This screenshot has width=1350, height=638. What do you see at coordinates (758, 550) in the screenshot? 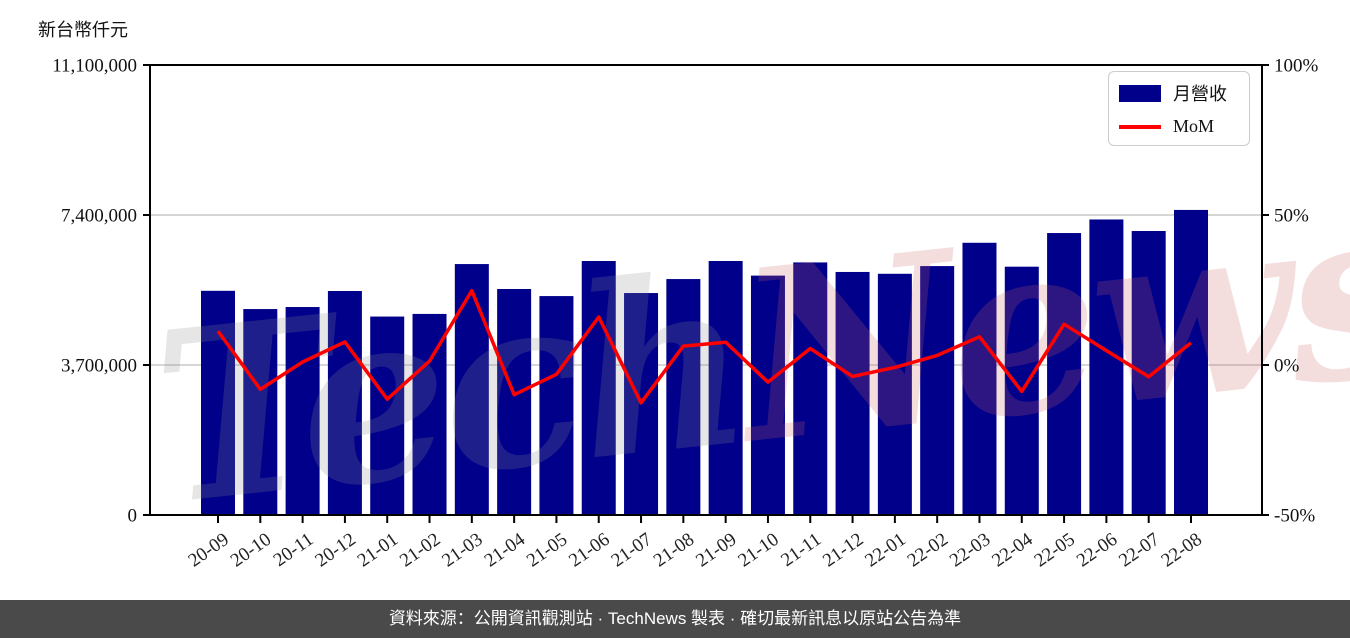
I see `x-tick-label-21-10: 21-10` at bounding box center [758, 550].